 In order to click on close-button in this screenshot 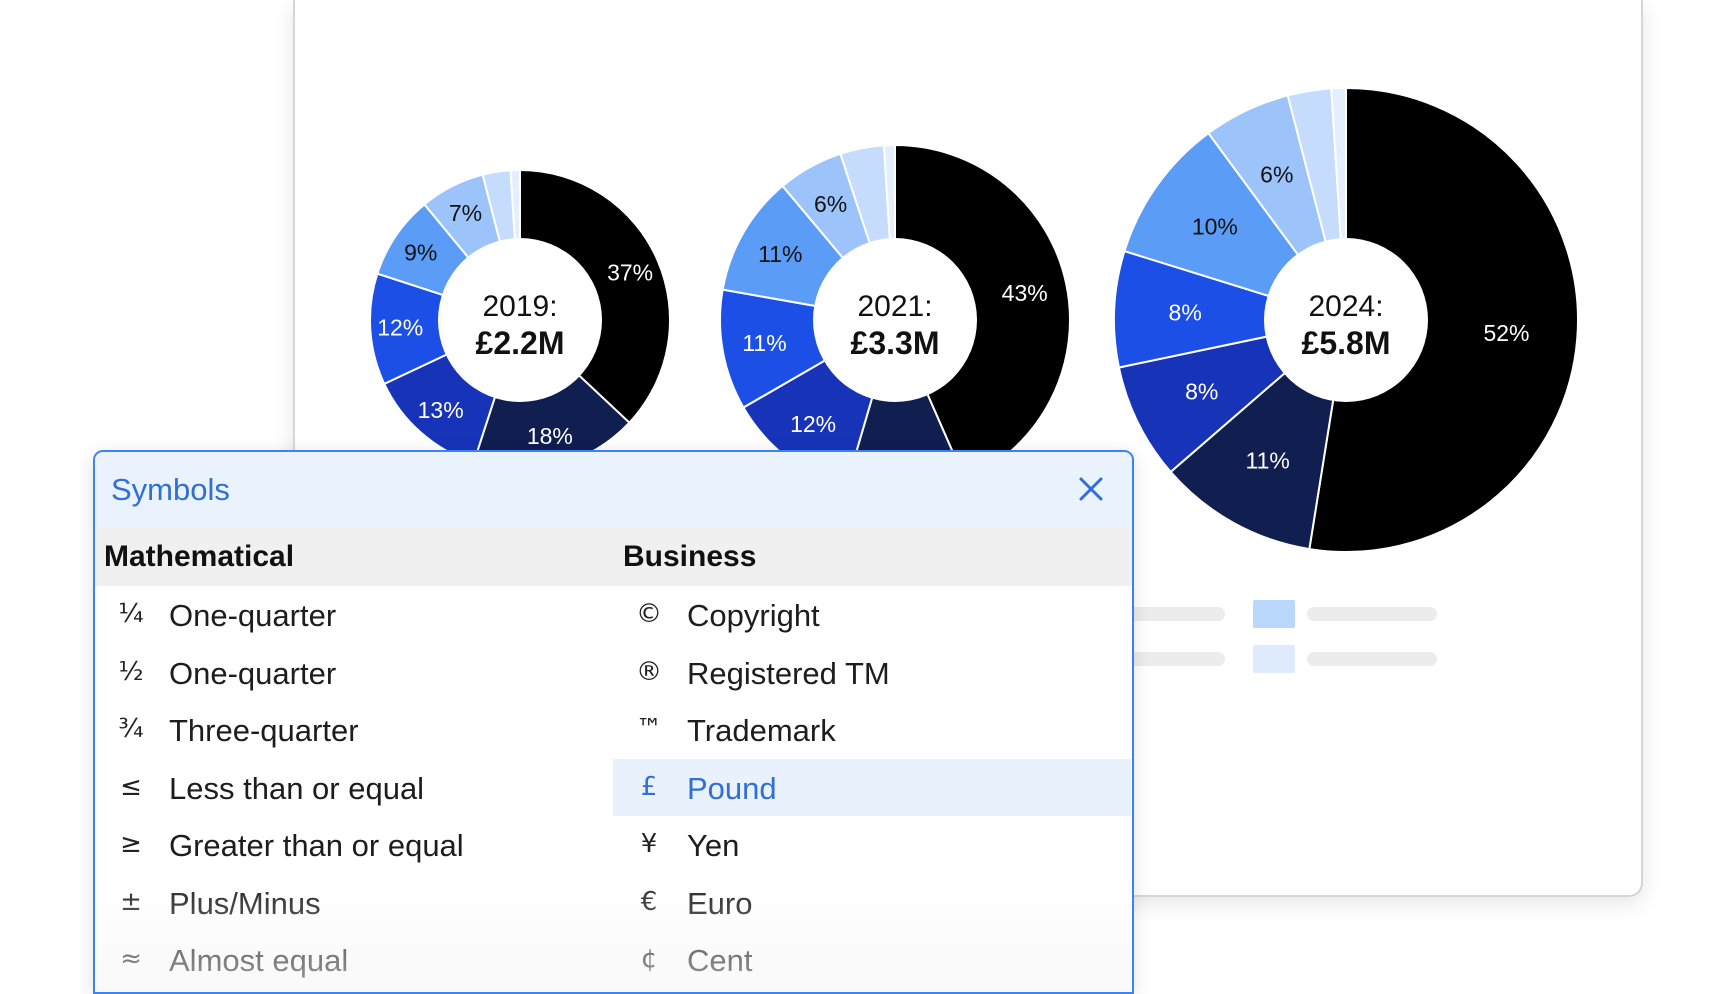, I will do `click(1091, 489)`.